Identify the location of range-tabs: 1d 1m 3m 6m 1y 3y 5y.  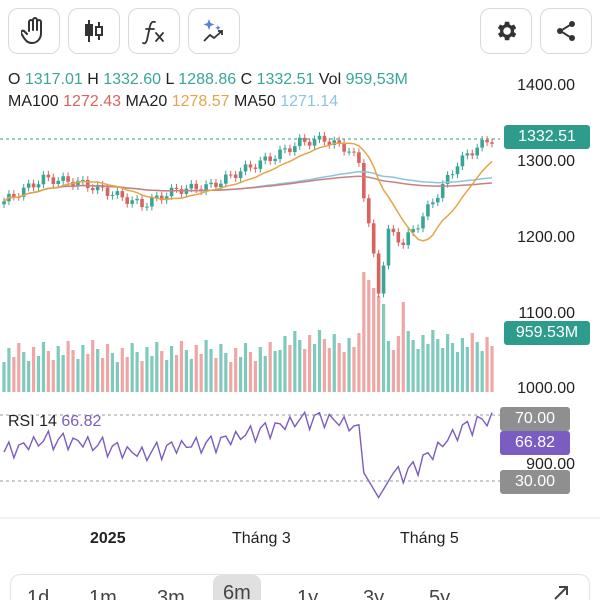
(300, 587).